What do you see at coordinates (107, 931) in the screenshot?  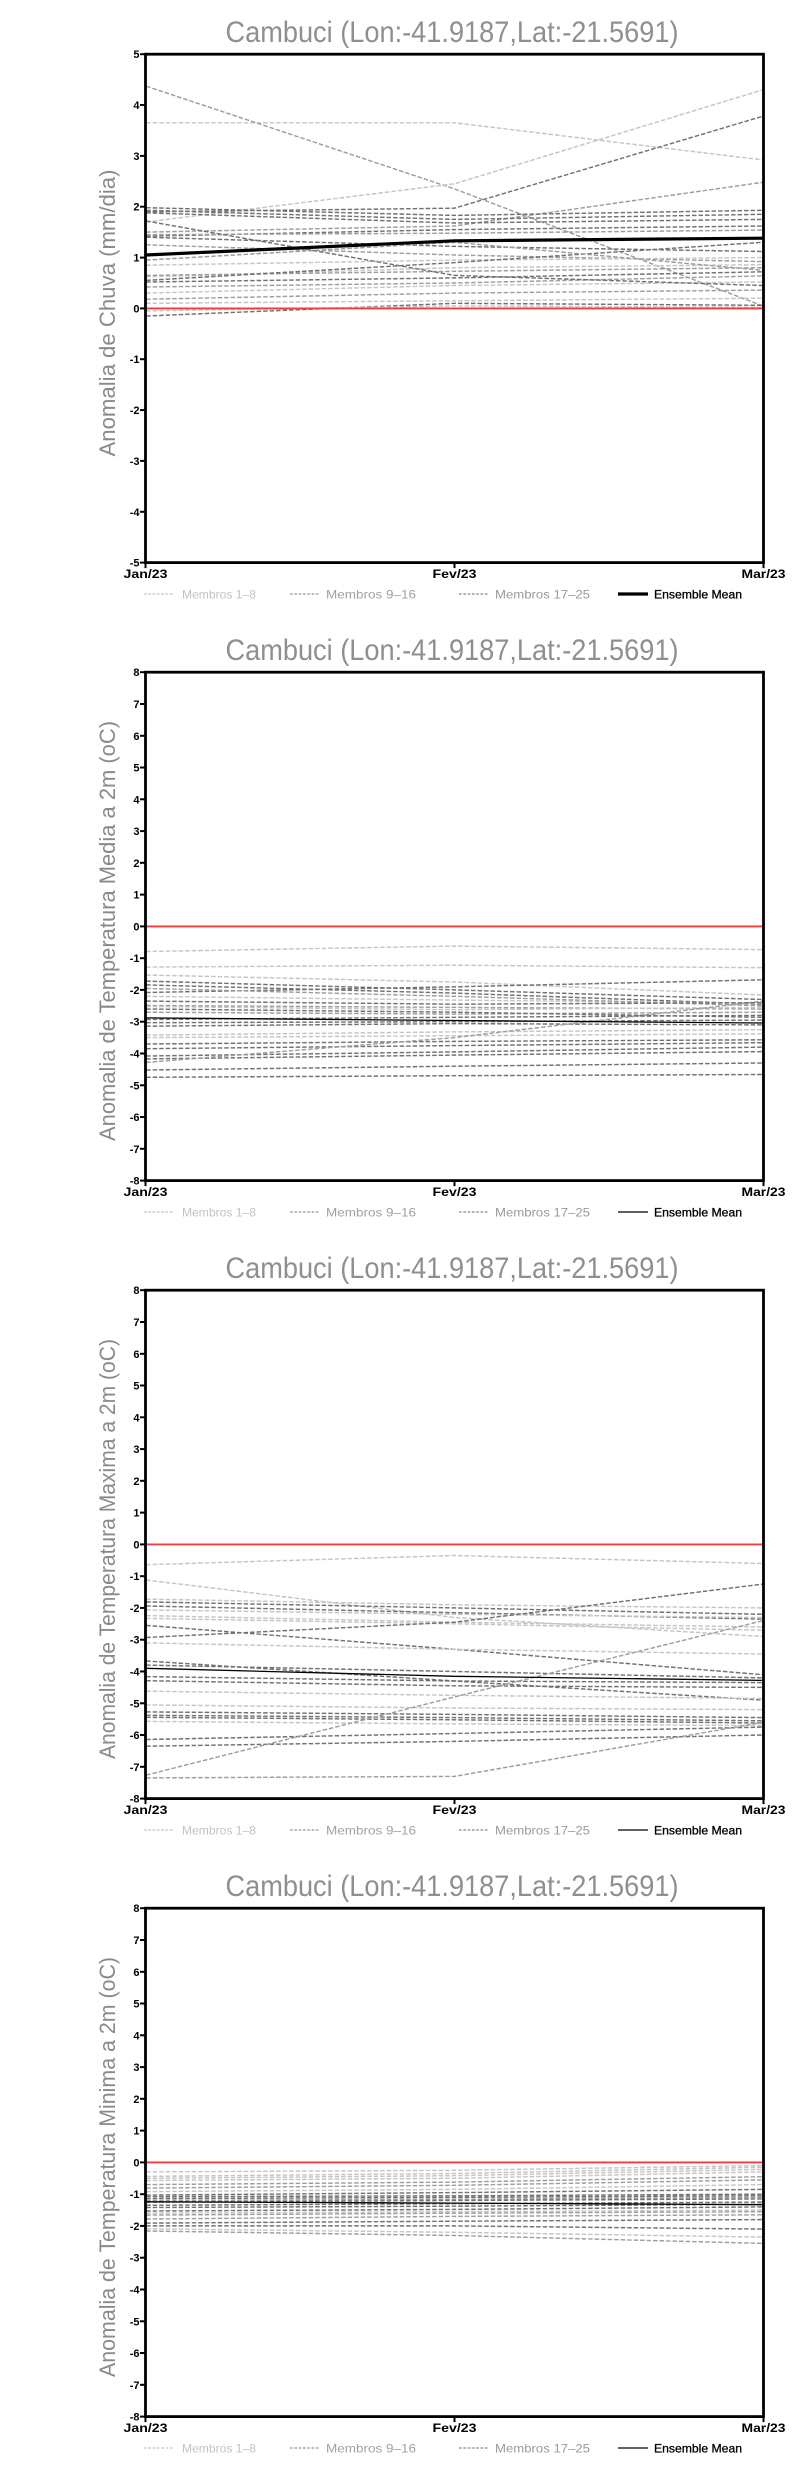 I see `svg-text:Anomalia de Temperatura Media: Anomalia de Temperatura Media a 2m (oC)` at bounding box center [107, 931].